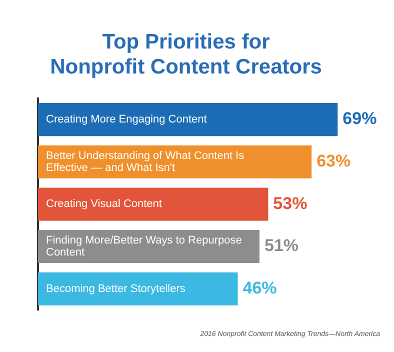 Image resolution: width=394 pixels, height=352 pixels. Describe the element at coordinates (116, 288) in the screenshot. I see `y-tick-label: Becoming Better Storytellers` at that location.